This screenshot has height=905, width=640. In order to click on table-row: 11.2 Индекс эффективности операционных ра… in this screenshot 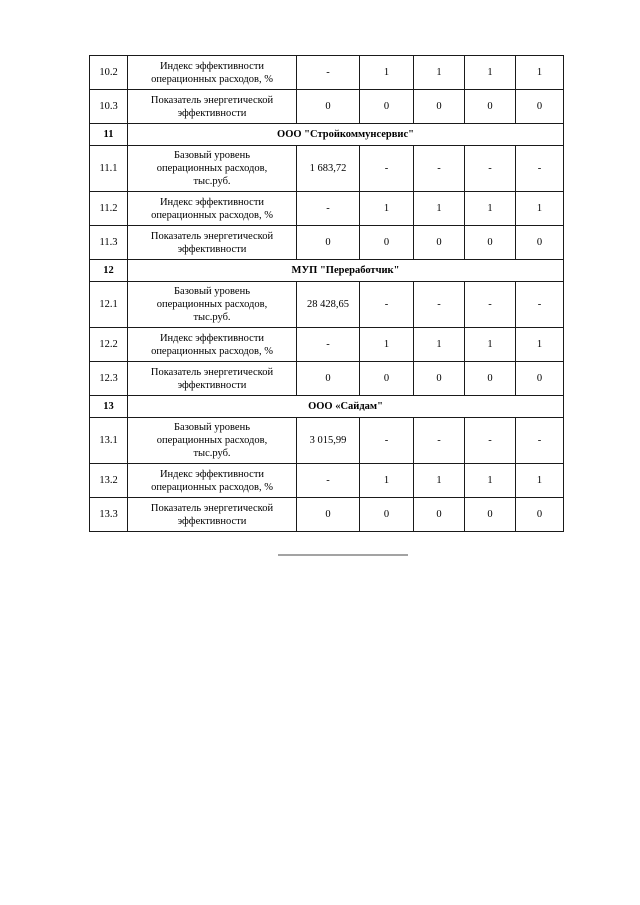, I will do `click(326, 208)`.